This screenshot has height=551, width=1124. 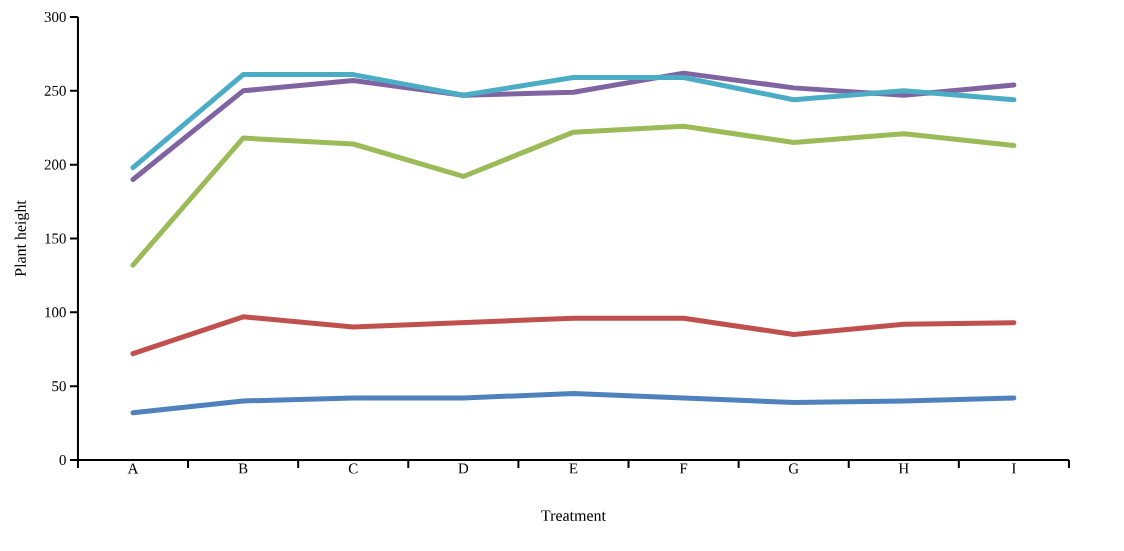 I want to click on x-tick-label: I, so click(x=1013, y=468).